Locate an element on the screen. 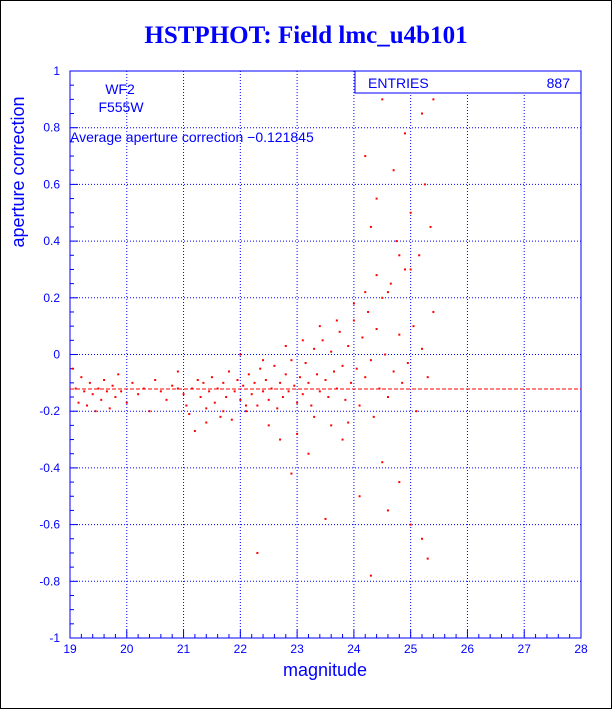  entries-label: ENTRIES is located at coordinates (398, 83).